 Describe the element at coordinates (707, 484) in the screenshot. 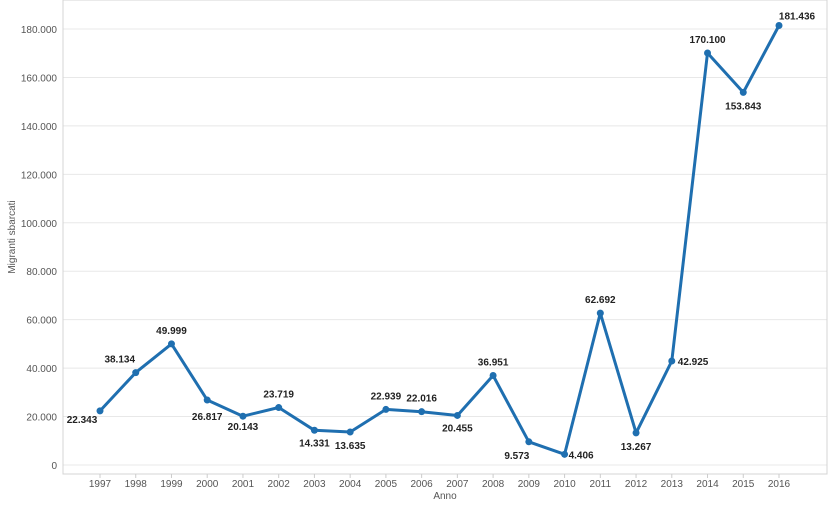

I see `x-tick-label: 2014` at that location.